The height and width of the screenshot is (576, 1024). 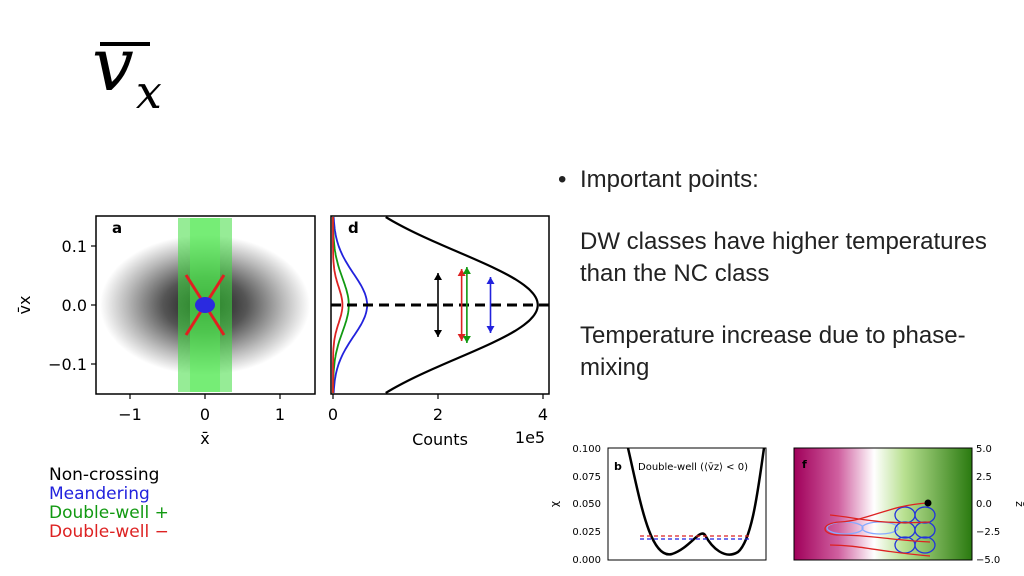 What do you see at coordinates (586, 449) in the screenshot?
I see `y-tick-label: 0.100` at bounding box center [586, 449].